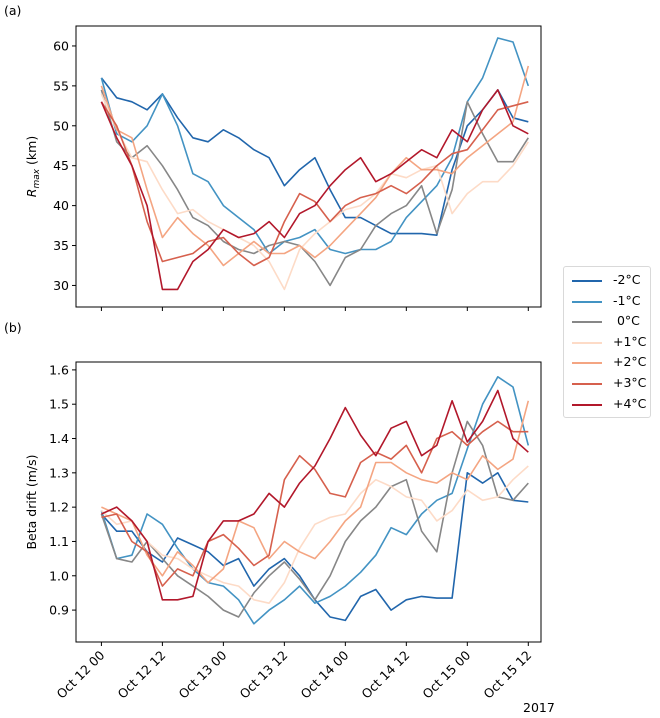  What do you see at coordinates (608, 322) in the screenshot?
I see `legend-item: 0°C` at bounding box center [608, 322].